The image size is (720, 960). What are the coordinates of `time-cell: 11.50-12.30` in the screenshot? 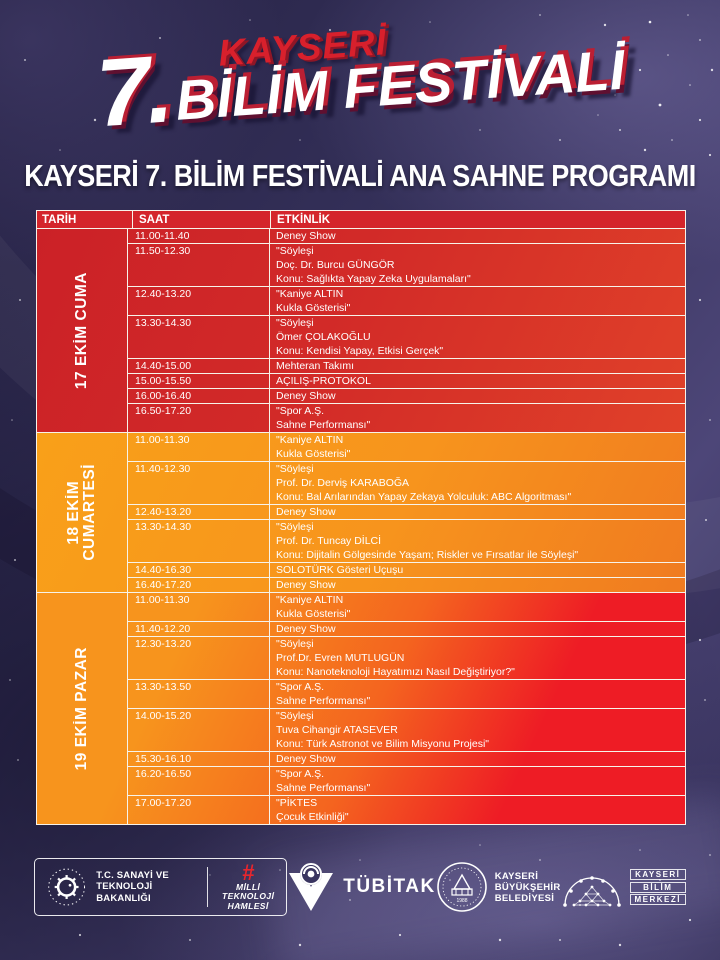 It's located at (199, 265).